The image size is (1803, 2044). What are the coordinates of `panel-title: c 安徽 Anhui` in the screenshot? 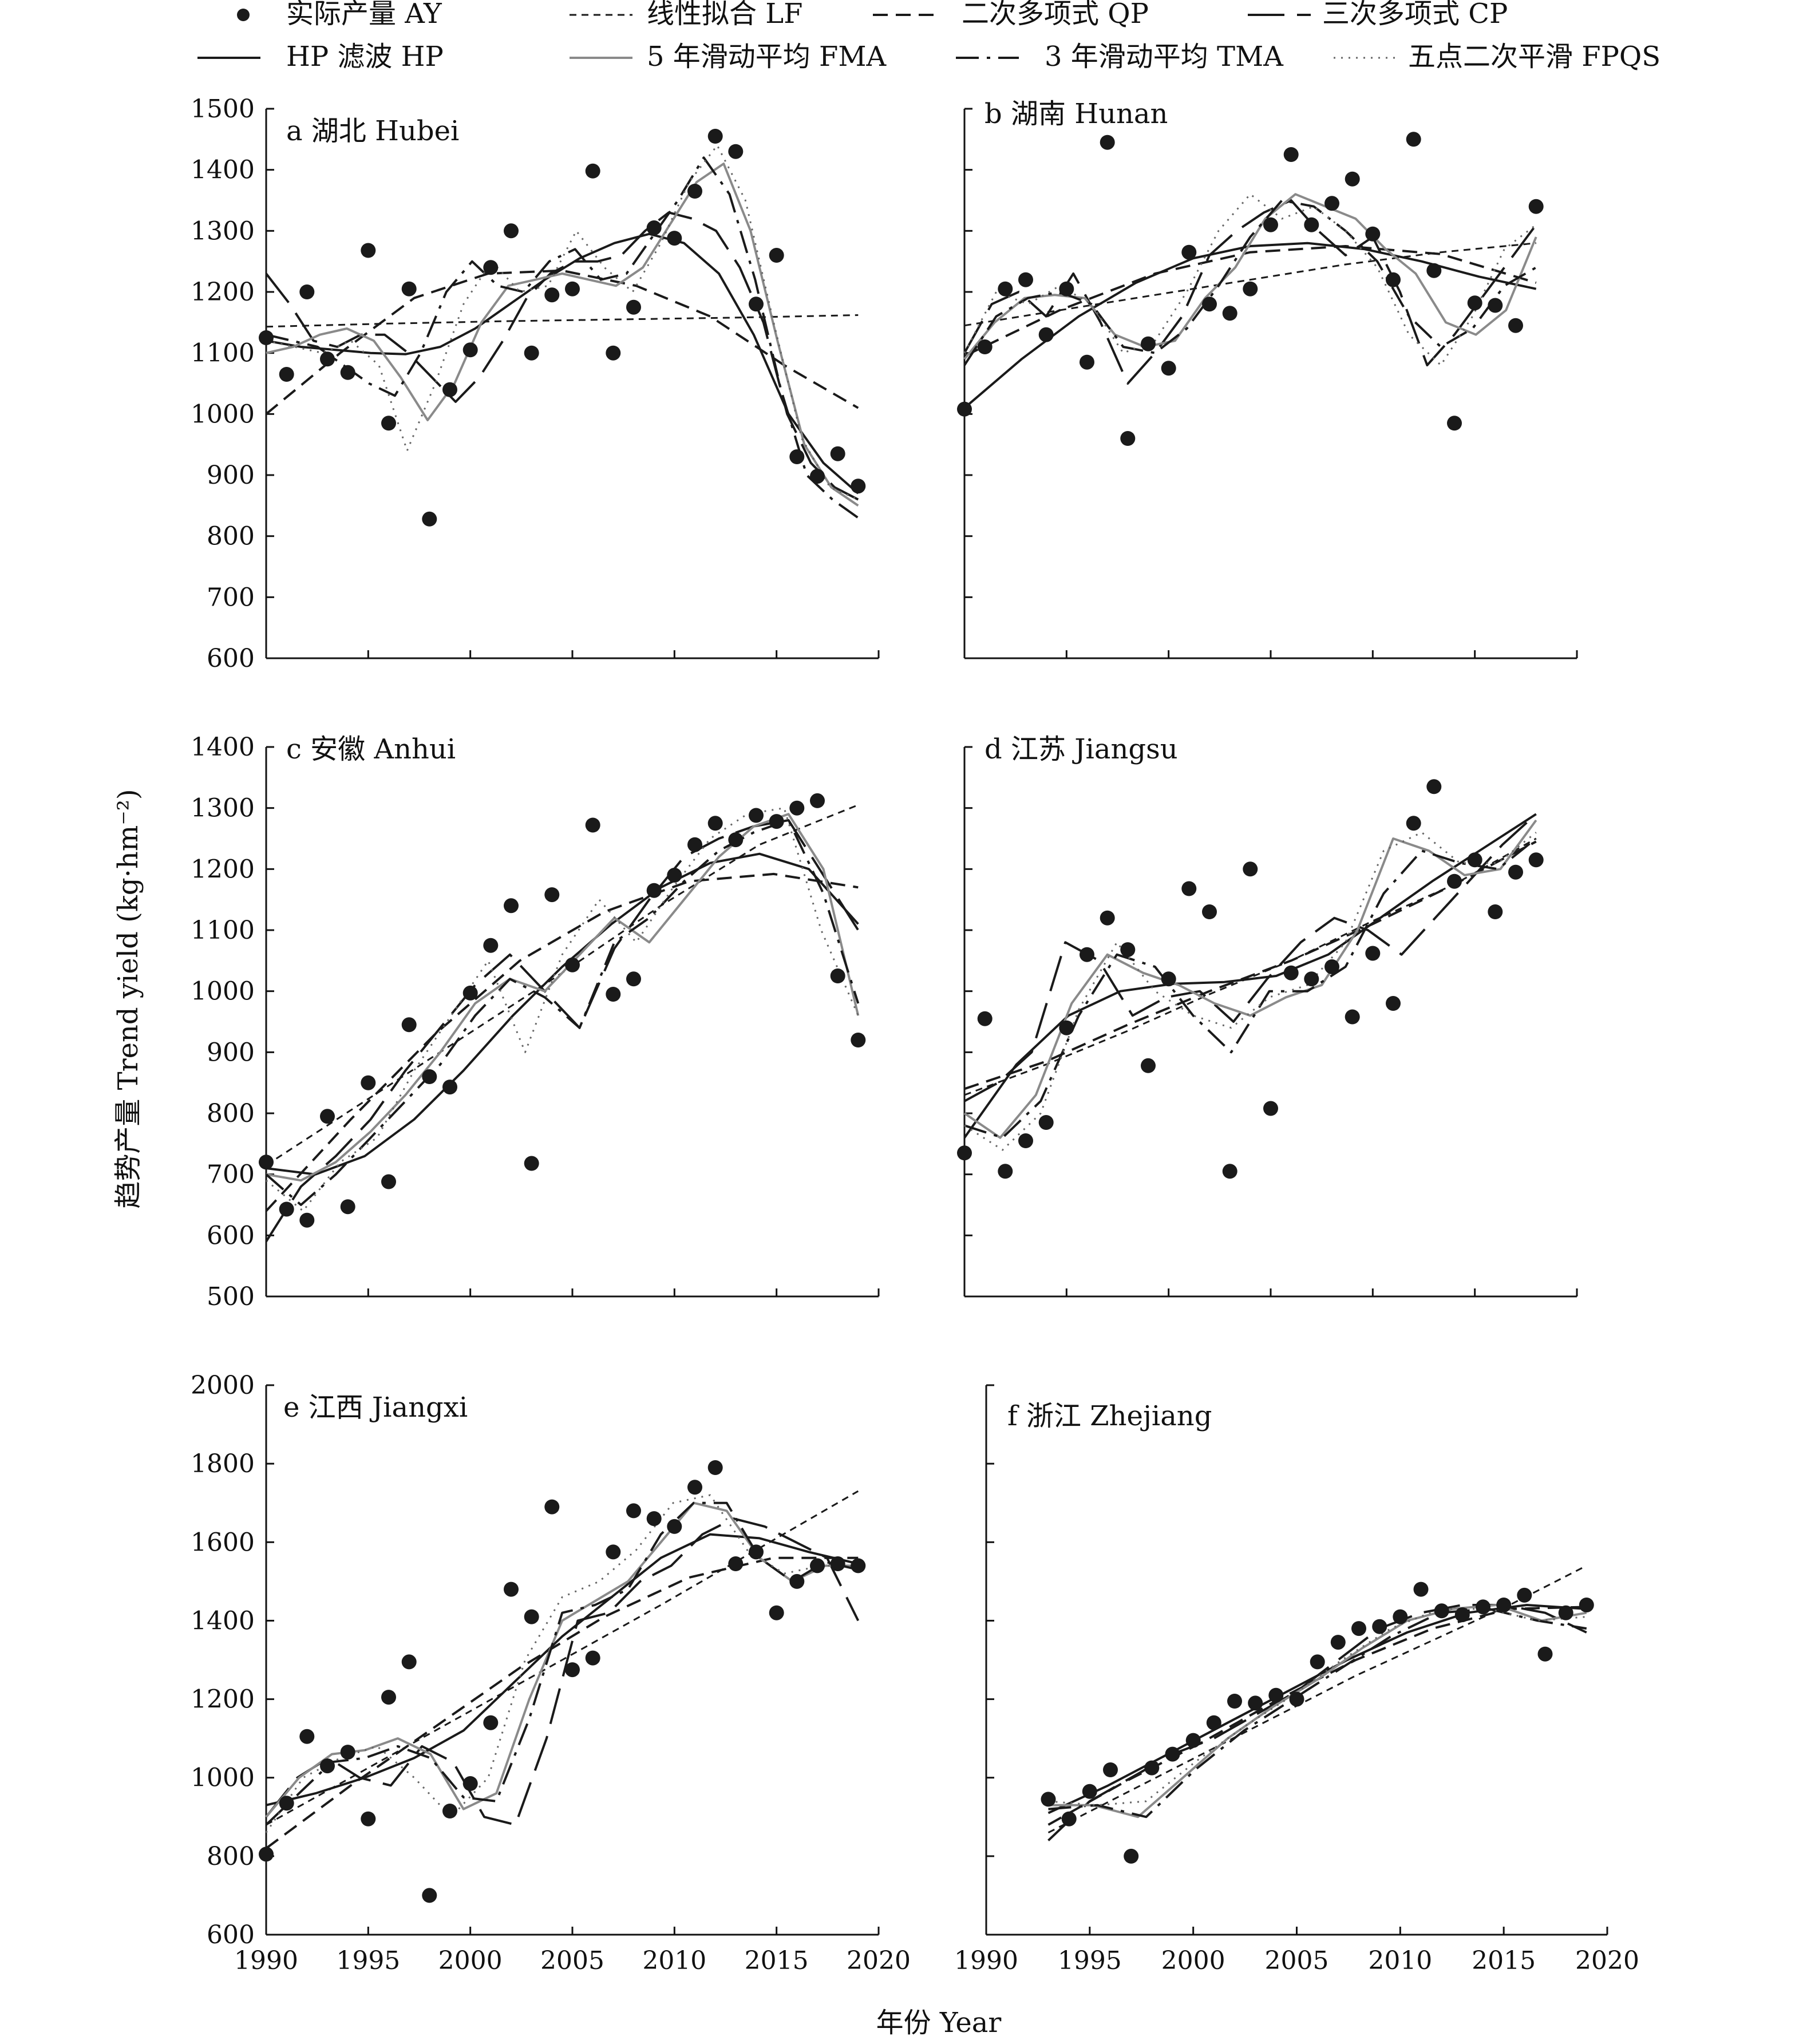 It's located at (371, 749).